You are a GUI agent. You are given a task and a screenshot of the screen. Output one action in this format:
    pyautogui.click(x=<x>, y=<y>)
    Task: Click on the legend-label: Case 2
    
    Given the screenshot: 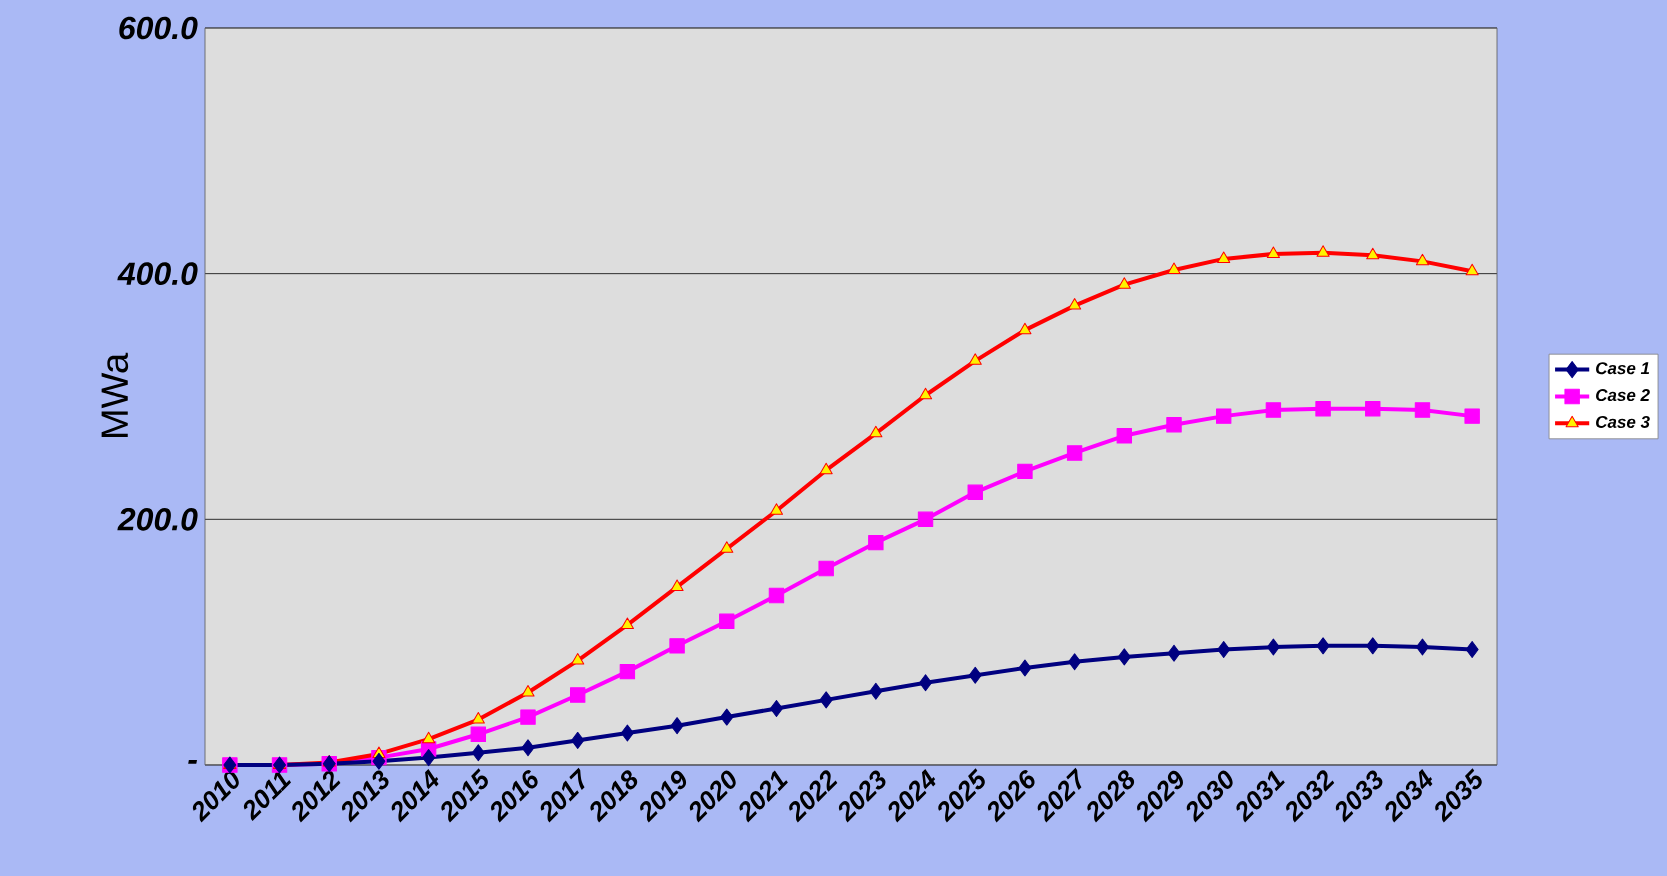 What is the action you would take?
    pyautogui.click(x=1623, y=395)
    